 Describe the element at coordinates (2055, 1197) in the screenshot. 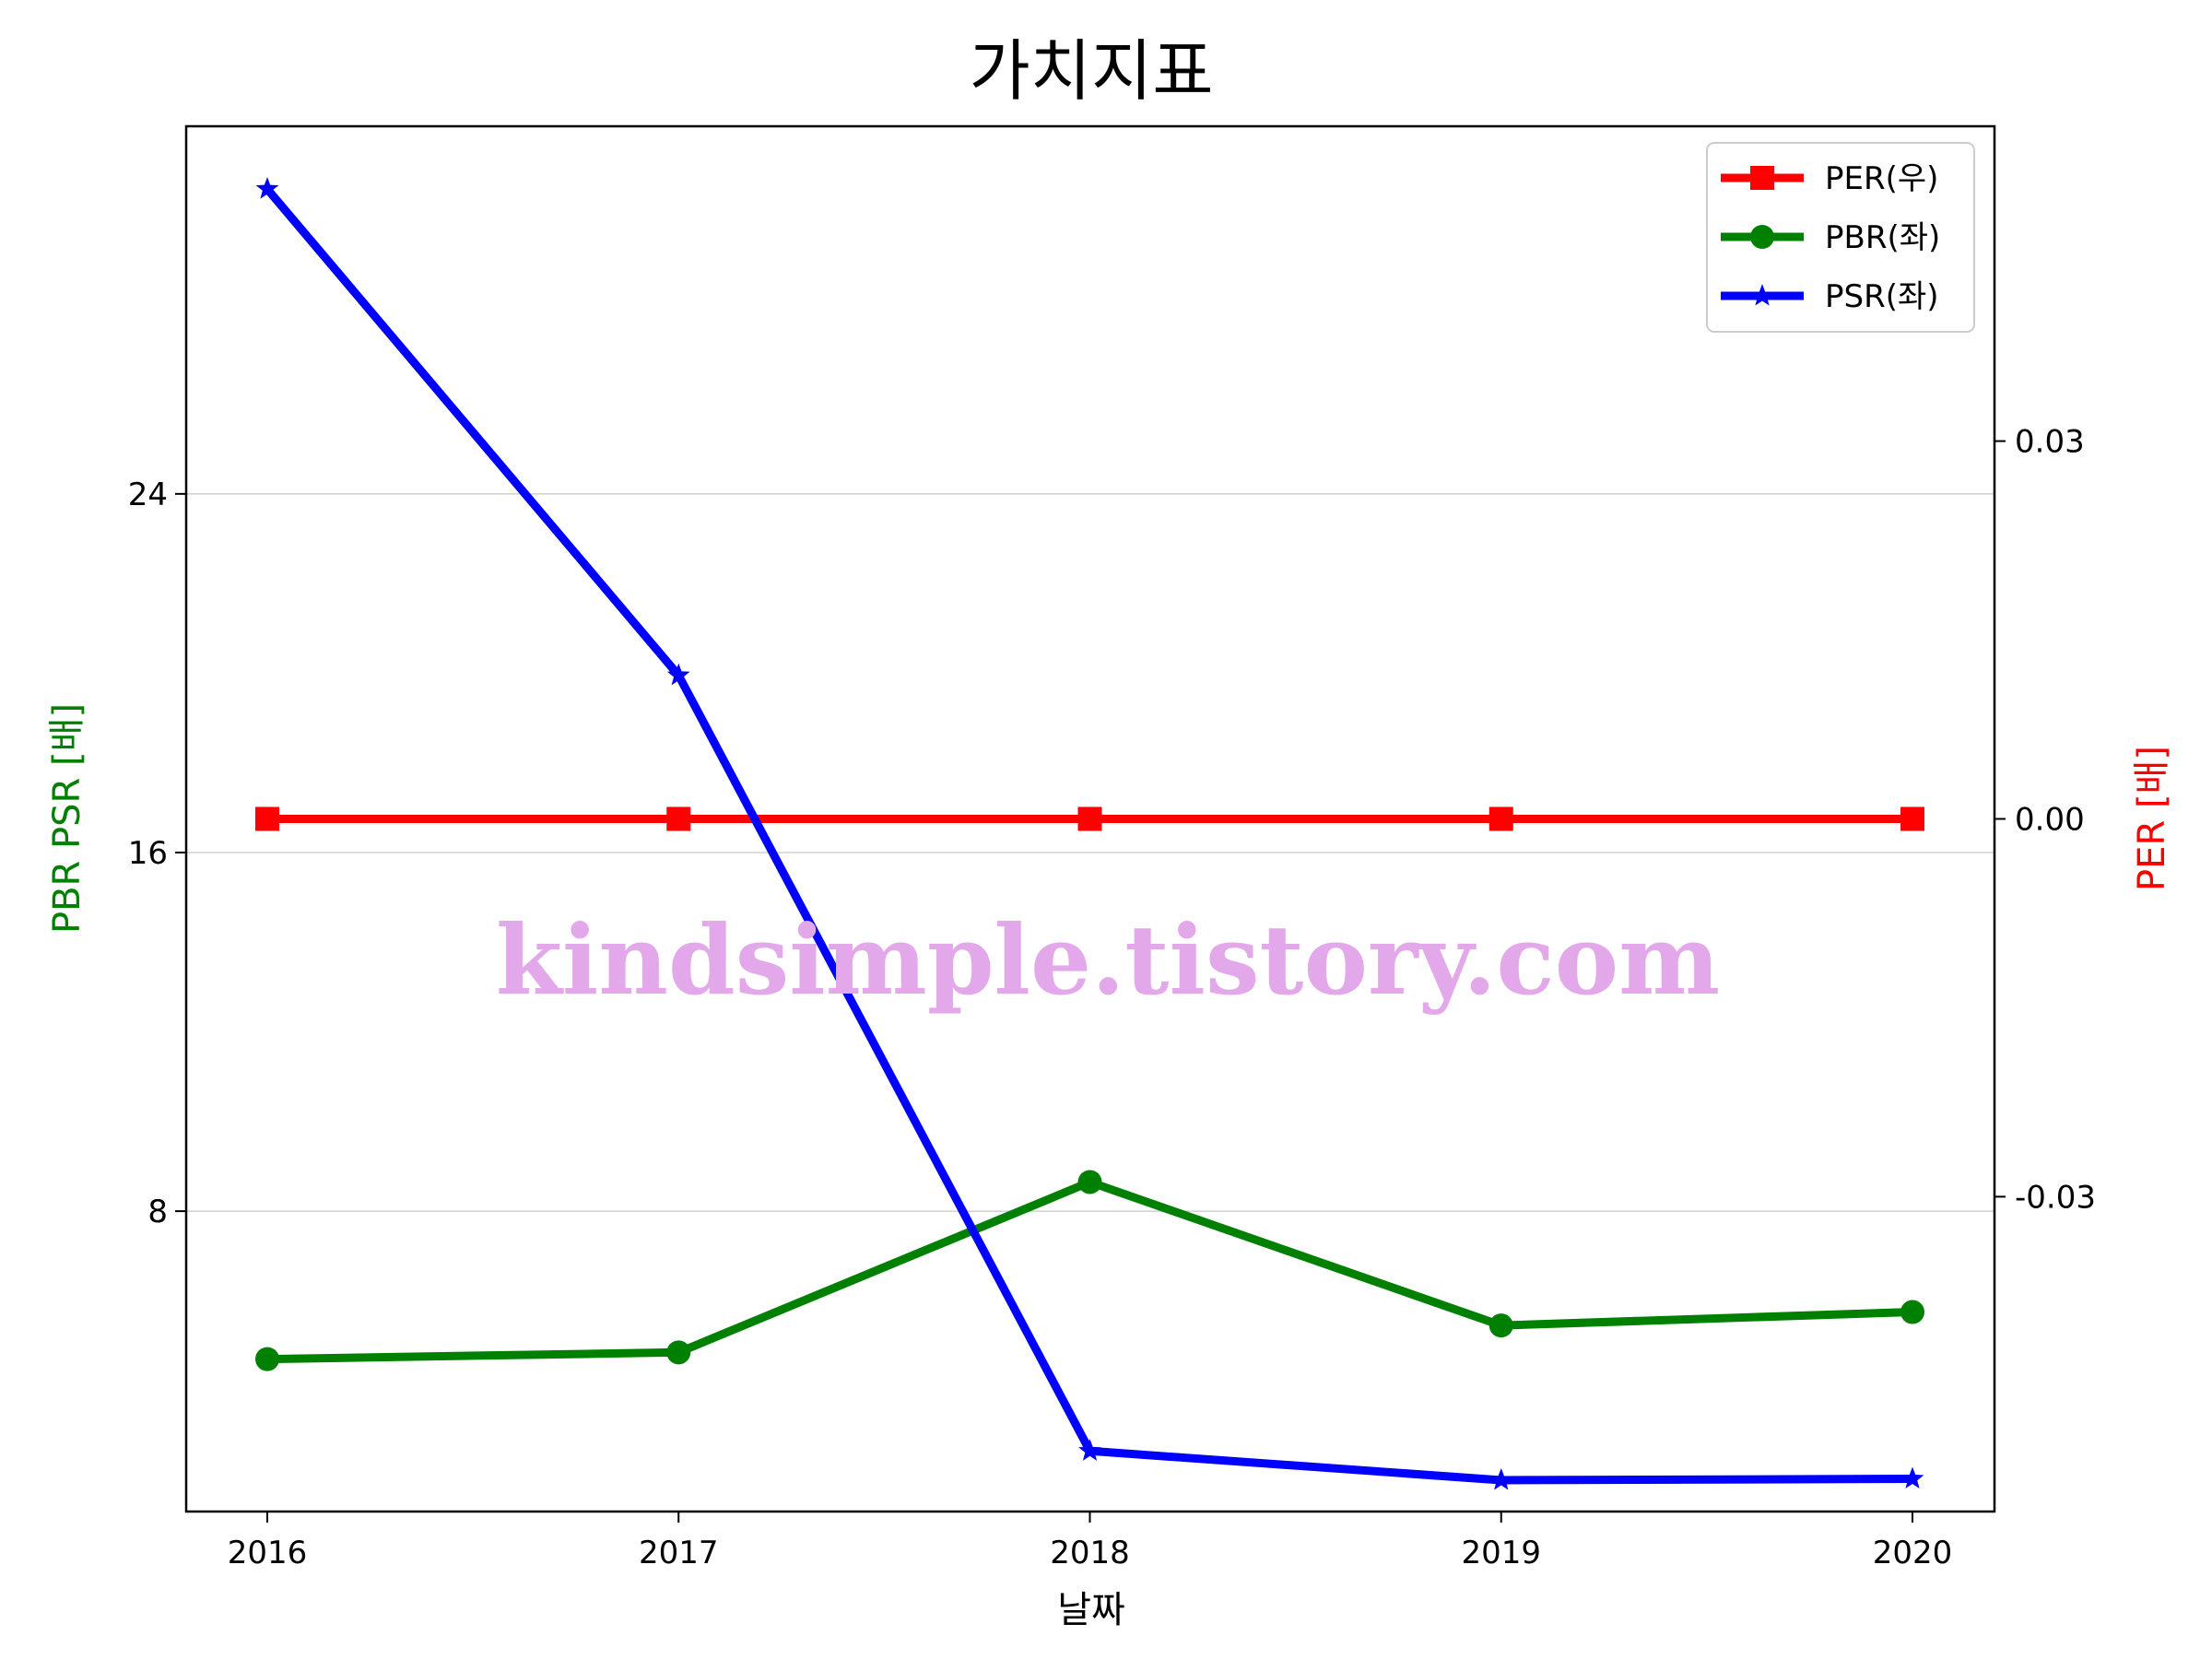

I see `right-axis-tick-label: -0.03` at that location.